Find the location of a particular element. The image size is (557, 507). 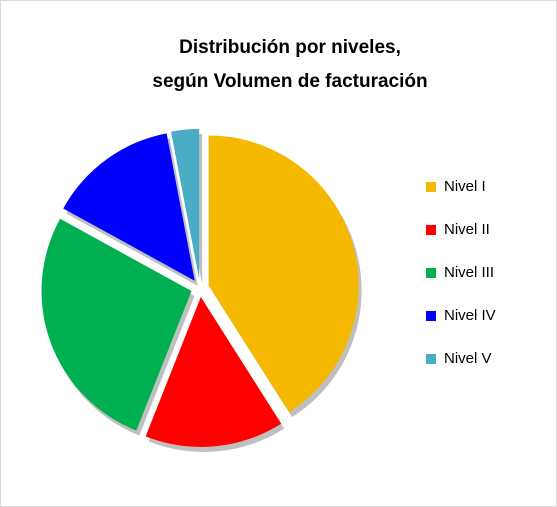

legend: Nivel I Nivel II Nivel III Nivel IV Nivel V is located at coordinates (461, 272).